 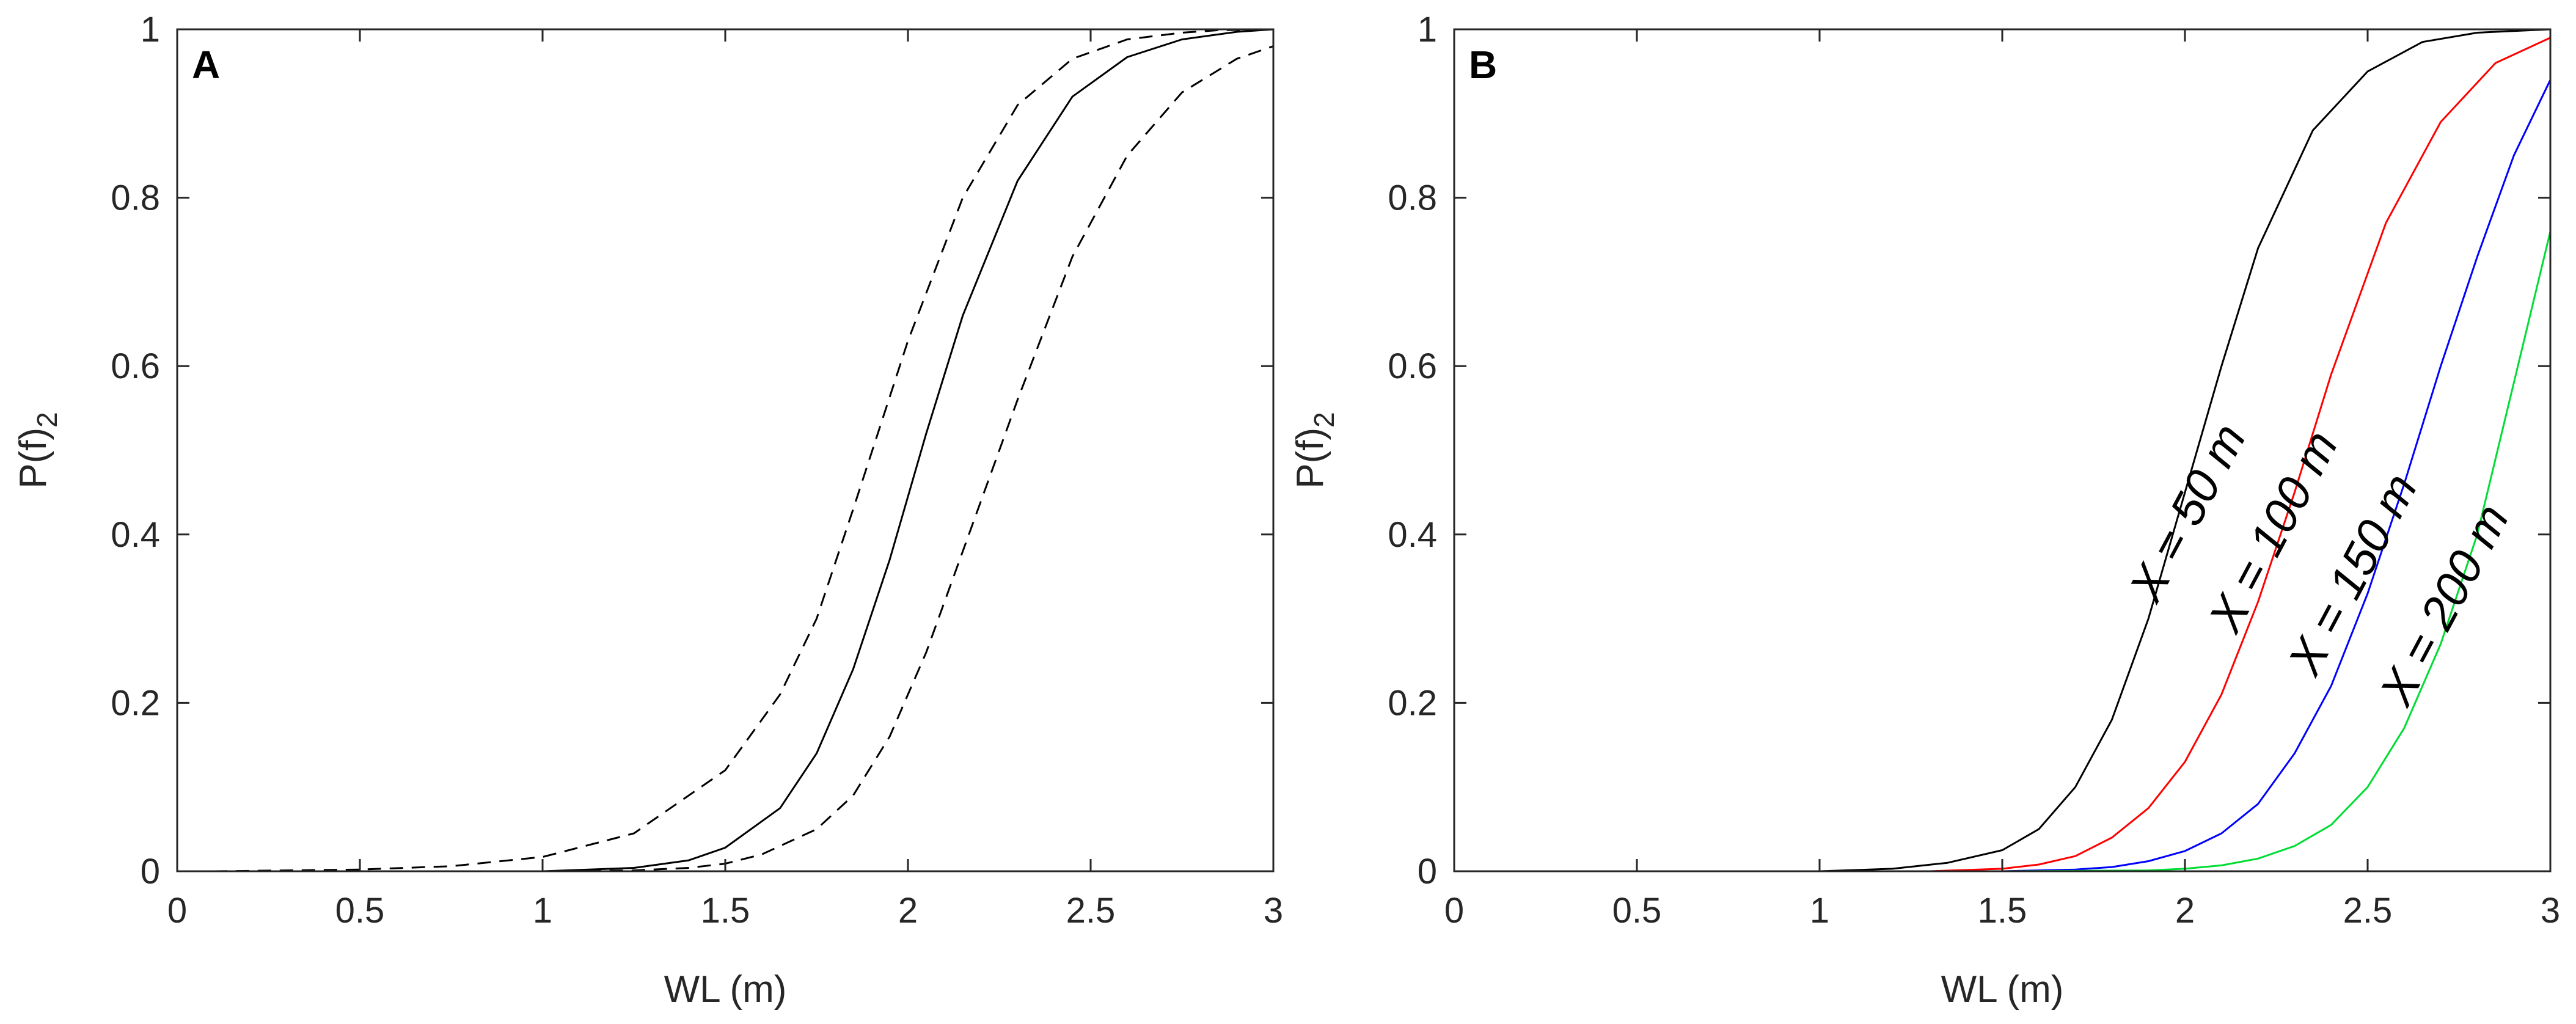 I want to click on panel-b-y-tick-label: 0, so click(x=1427, y=871).